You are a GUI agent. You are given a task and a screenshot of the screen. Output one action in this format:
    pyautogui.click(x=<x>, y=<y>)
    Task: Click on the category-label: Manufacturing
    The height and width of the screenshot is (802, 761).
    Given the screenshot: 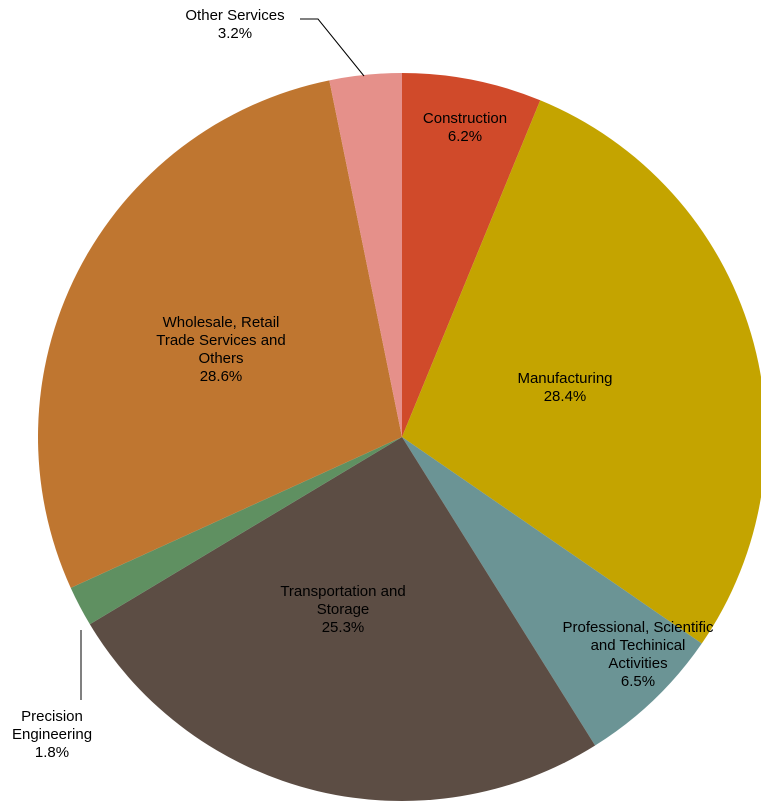 What is the action you would take?
    pyautogui.click(x=565, y=378)
    